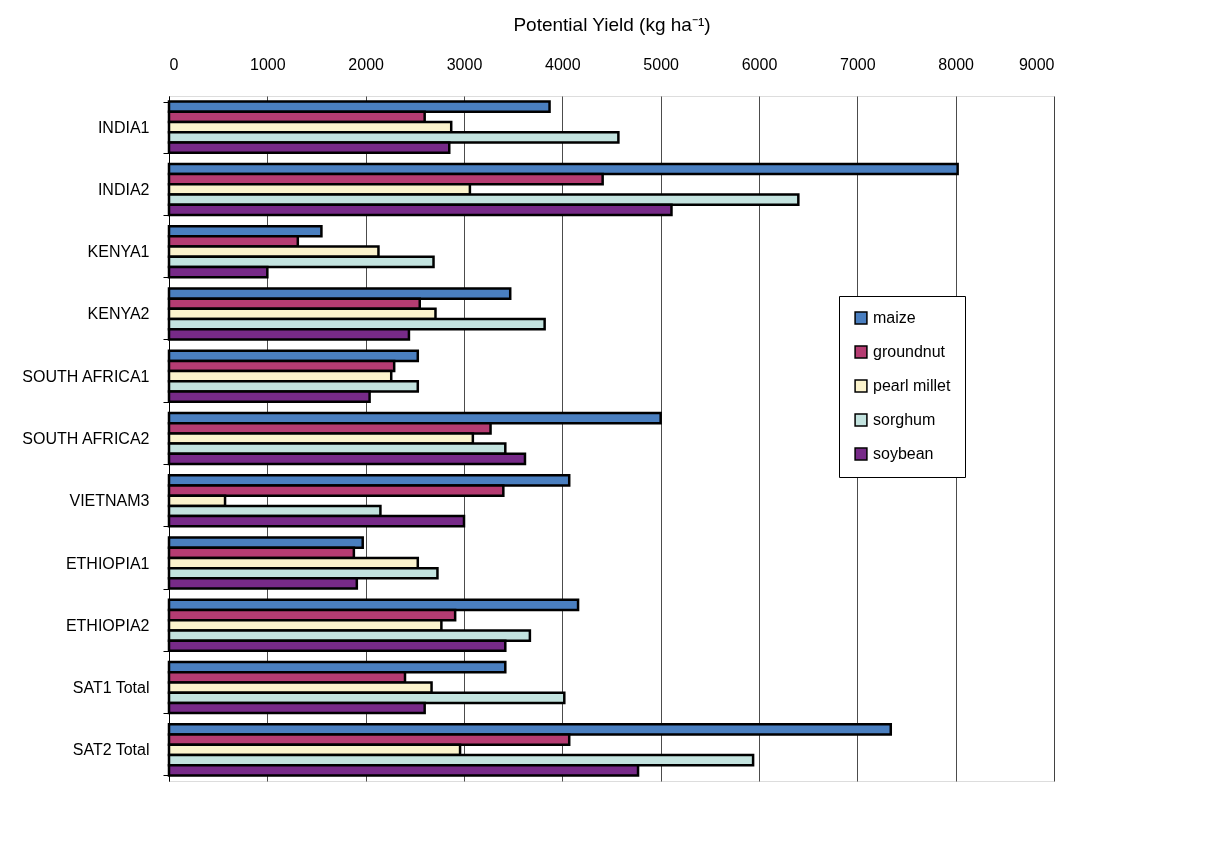  I want to click on x-tick-label: 1000, so click(268, 64).